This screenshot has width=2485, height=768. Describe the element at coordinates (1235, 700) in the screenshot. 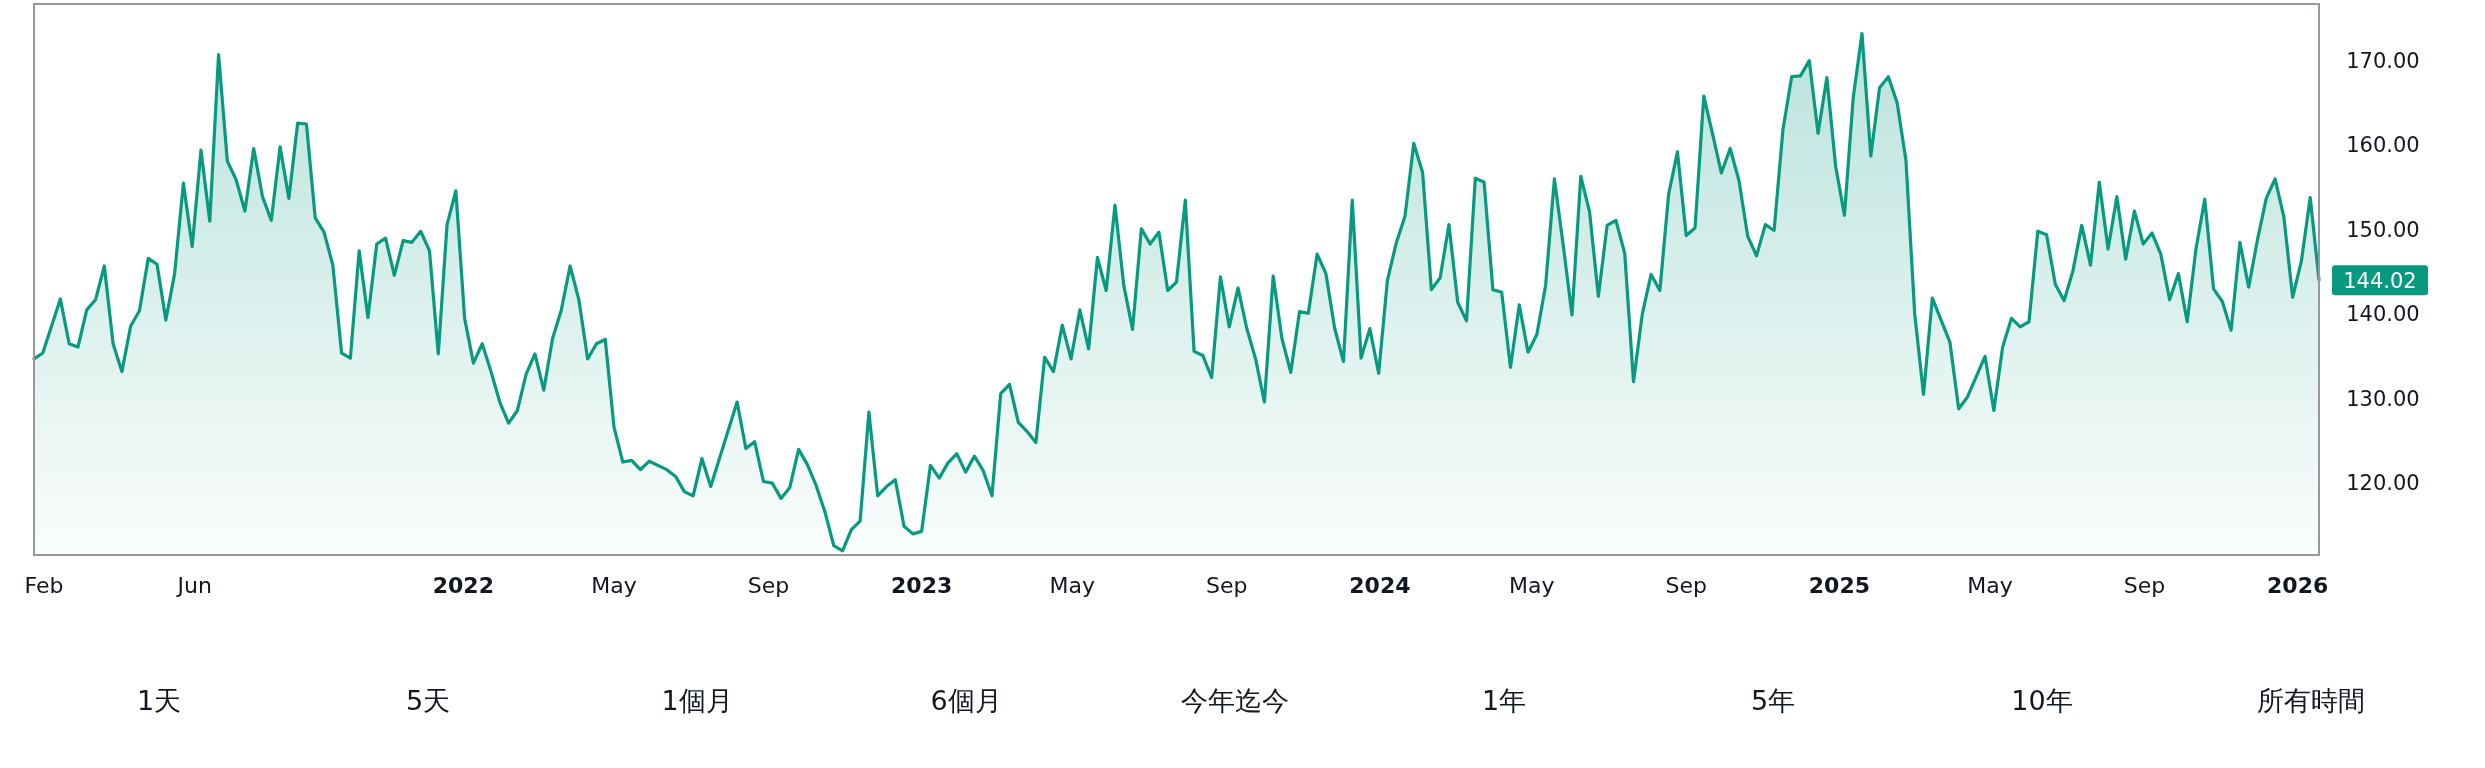

I see `text: 今年迄今` at that location.